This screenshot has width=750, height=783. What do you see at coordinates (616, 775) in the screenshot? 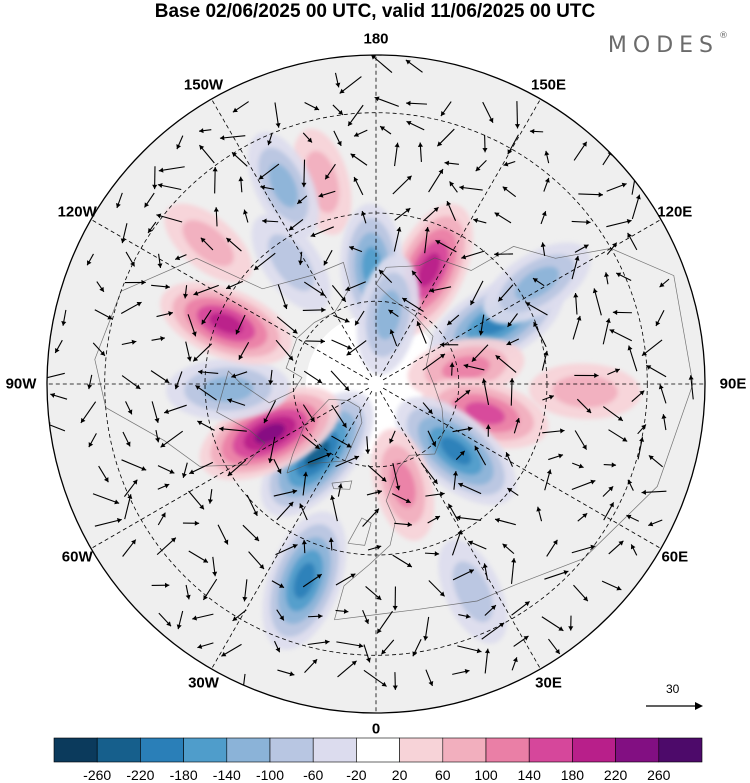
I see `colorbar-tick-label: 220` at bounding box center [616, 775].